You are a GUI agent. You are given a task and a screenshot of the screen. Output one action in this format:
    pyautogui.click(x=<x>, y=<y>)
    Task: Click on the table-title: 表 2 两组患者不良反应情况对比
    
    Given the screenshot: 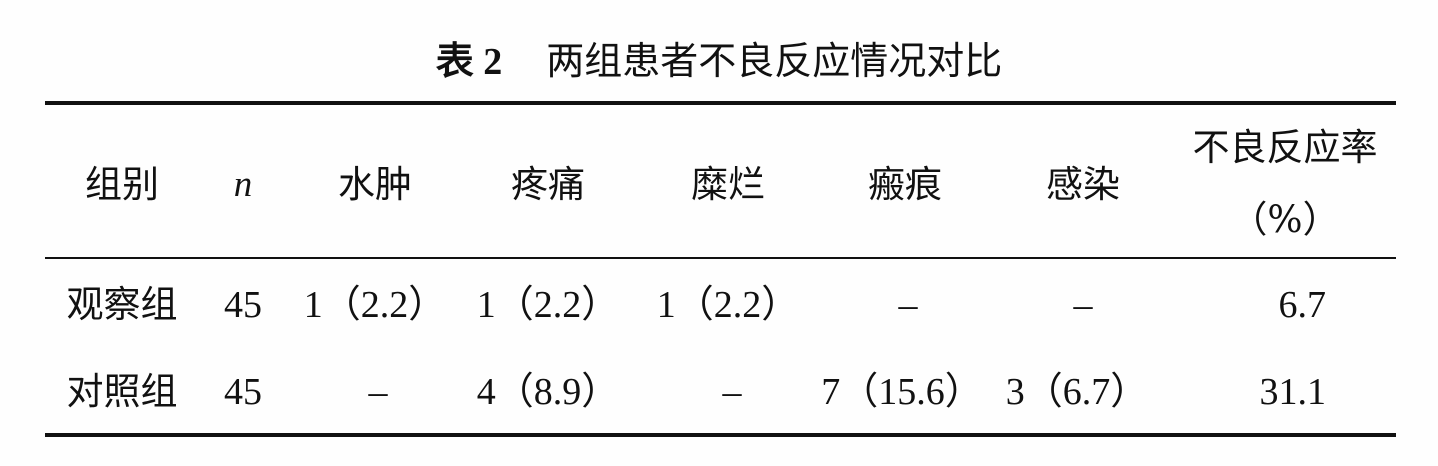 What is the action you would take?
    pyautogui.click(x=719, y=57)
    